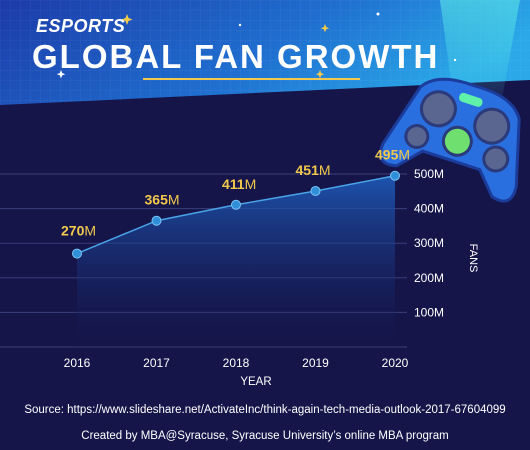  Describe the element at coordinates (429, 243) in the screenshot. I see `y-tick-label: 300M` at that location.